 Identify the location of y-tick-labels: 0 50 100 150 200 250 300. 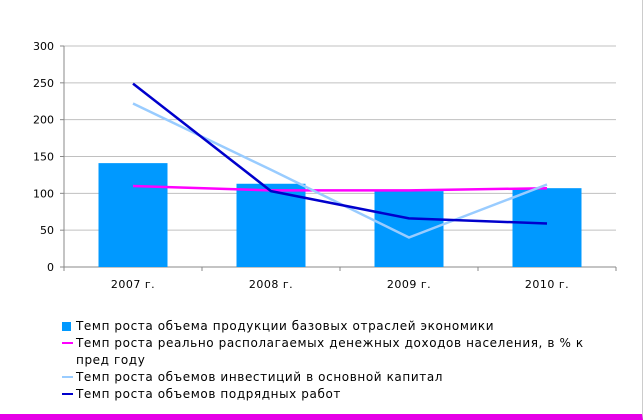
(43, 157).